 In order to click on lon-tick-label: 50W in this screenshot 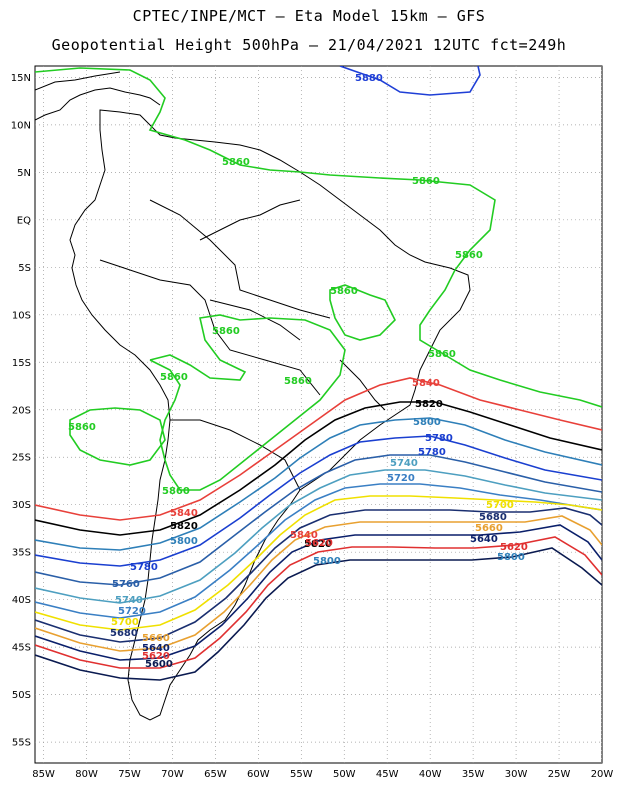, I will do `click(344, 774)`.